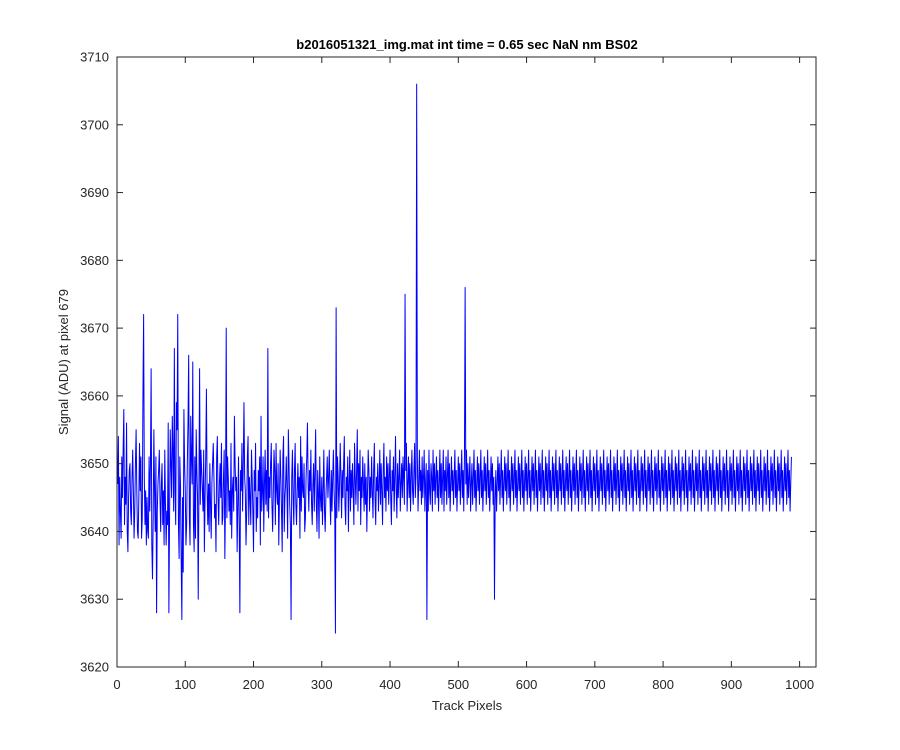 The width and height of the screenshot is (900, 750). What do you see at coordinates (94, 328) in the screenshot?
I see `y-tick-label: 3670` at bounding box center [94, 328].